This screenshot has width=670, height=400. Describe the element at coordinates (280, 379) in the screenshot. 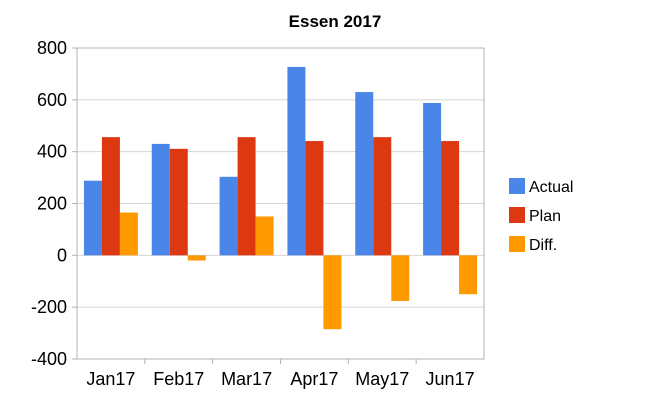

I see `x-axis-ticks: Jan17 Feb17 Mar17 Apr17 May17 Jun17` at that location.